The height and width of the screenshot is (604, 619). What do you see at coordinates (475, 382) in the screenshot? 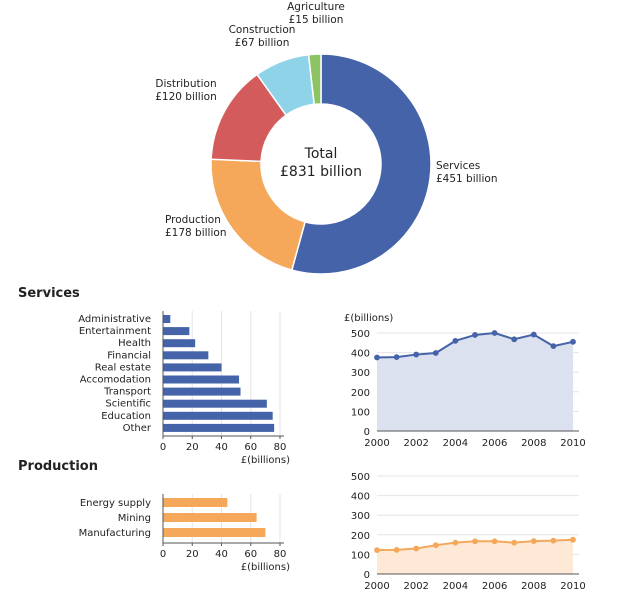
I see `services-trend-area-fill` at bounding box center [475, 382].